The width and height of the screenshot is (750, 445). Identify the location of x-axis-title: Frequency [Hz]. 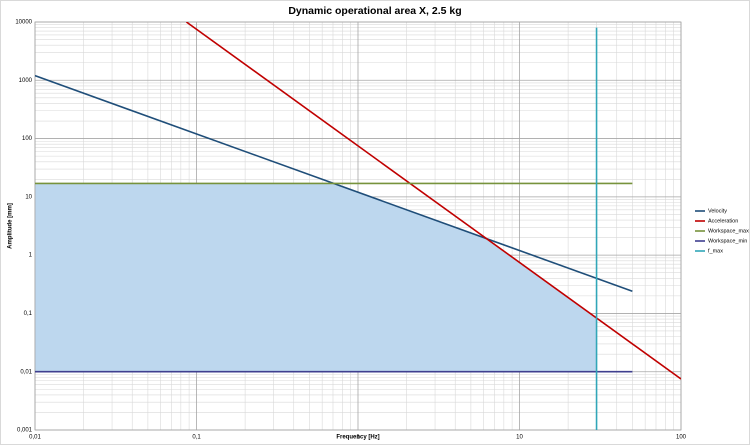
(357, 438).